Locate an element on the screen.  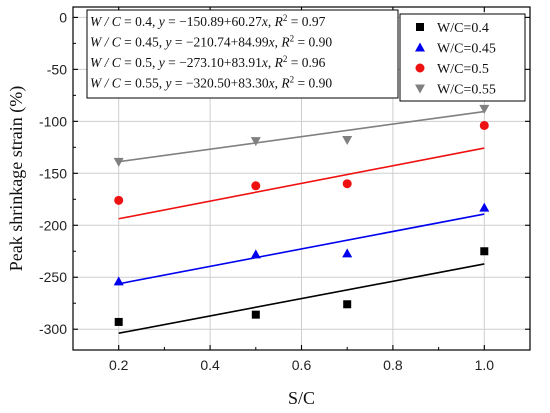
x-axis-title: S/C is located at coordinates (301, 398).